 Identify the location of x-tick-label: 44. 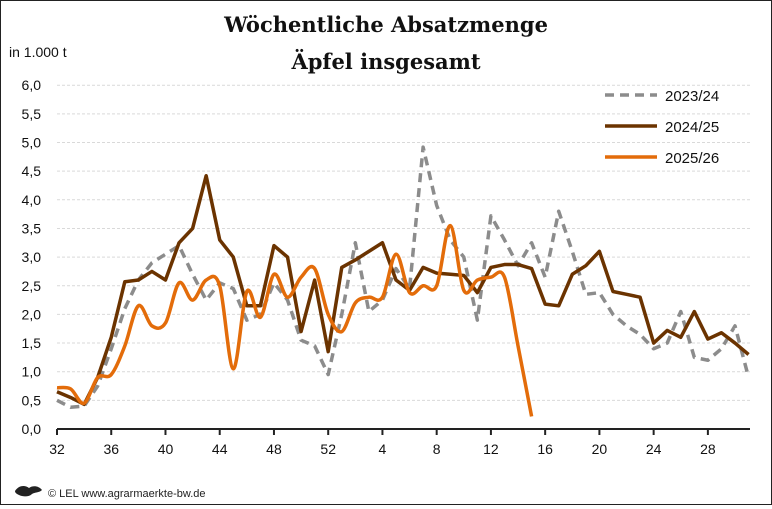
(220, 449).